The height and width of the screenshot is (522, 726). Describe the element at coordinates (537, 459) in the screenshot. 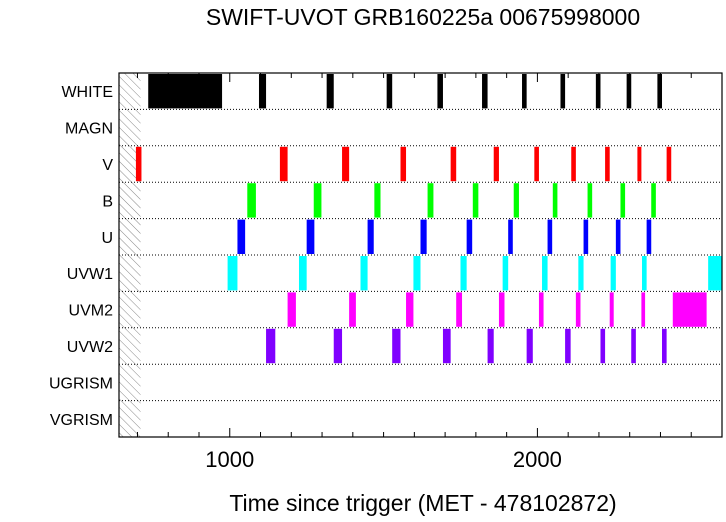

I see `x-tick-label: 2000` at that location.